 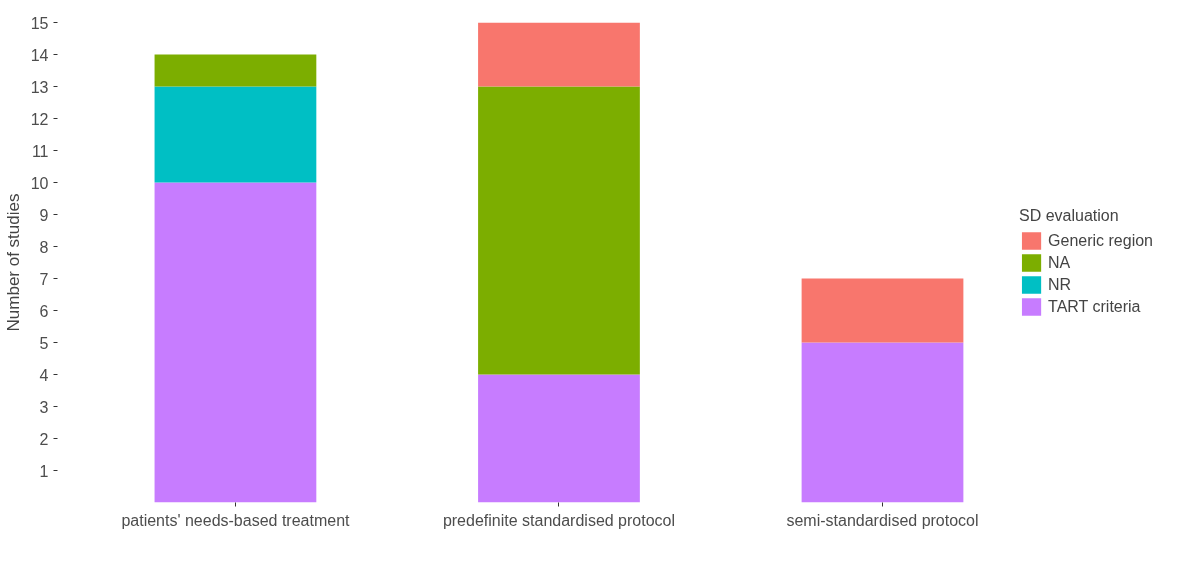 I want to click on legend-label: Generic region, so click(x=1100, y=240).